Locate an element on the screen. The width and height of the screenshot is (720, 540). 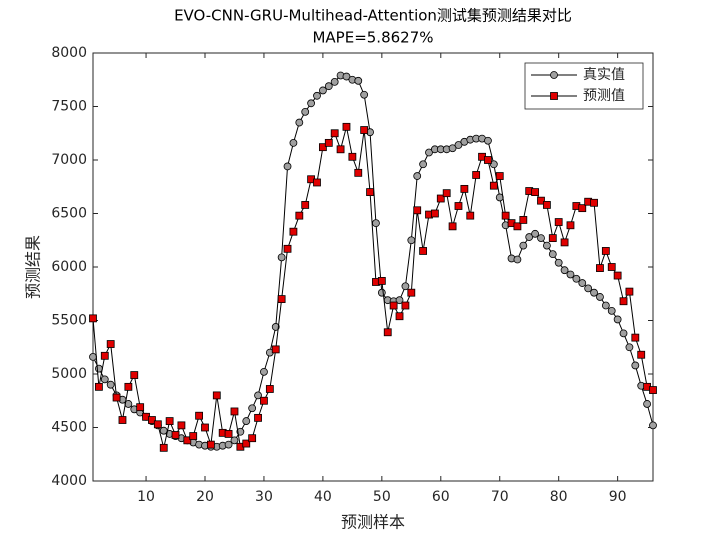
y-tick-label: 5500 is located at coordinates (69, 321).